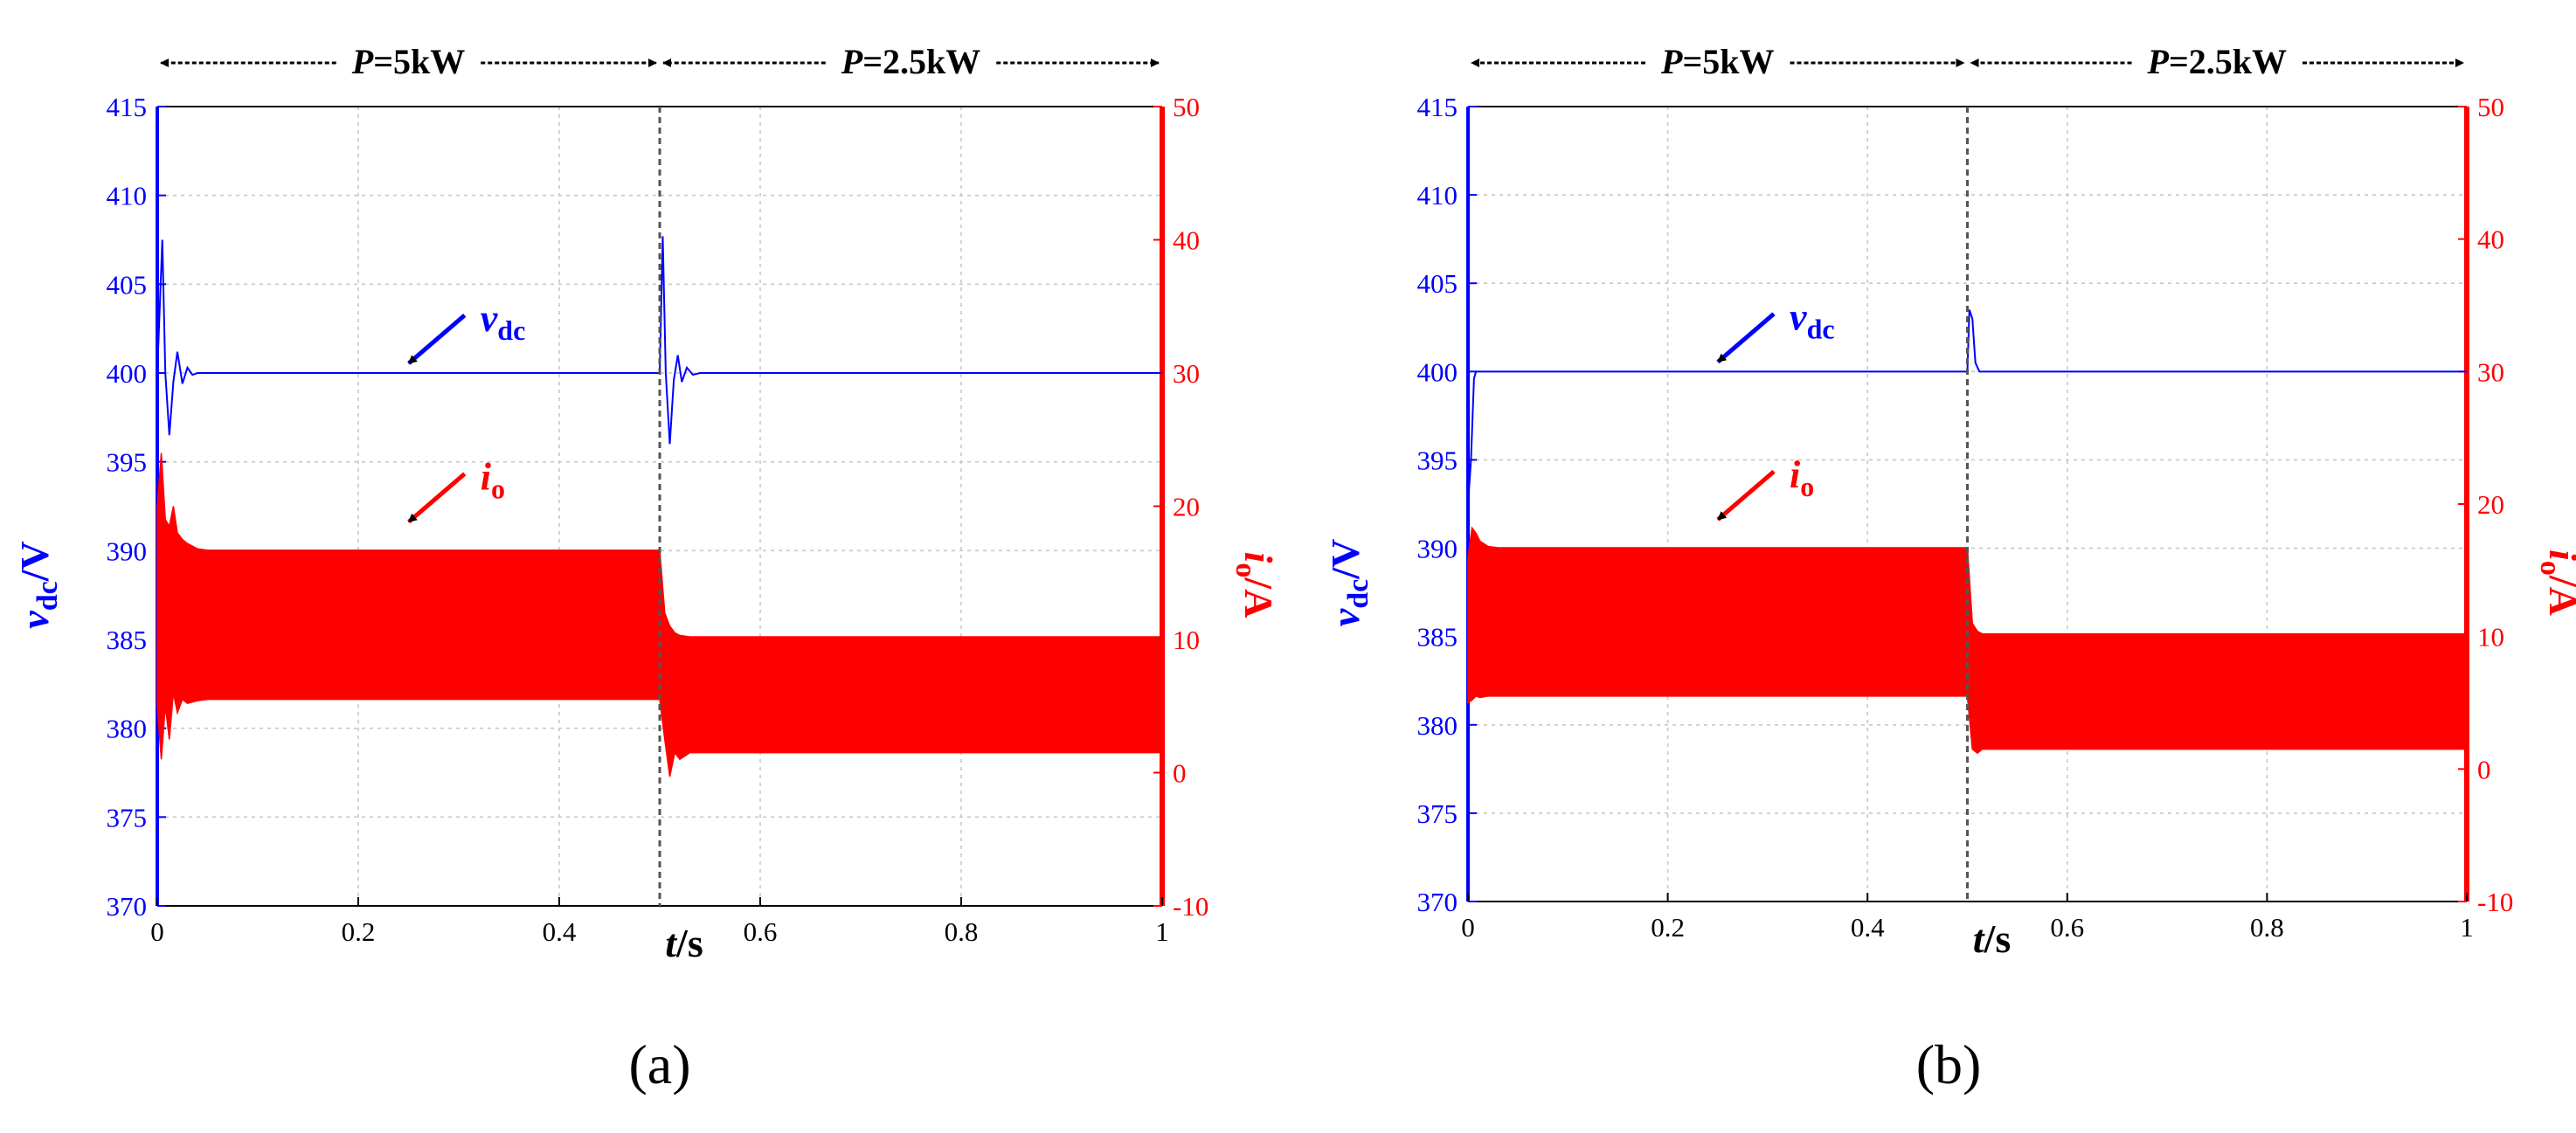  I want to click on panel-label: (b), so click(1949, 1064).